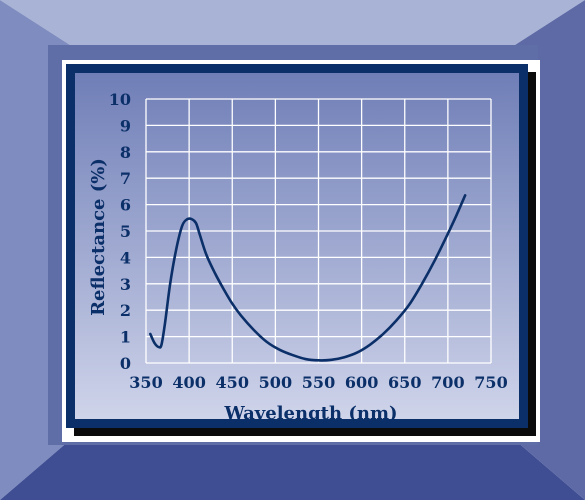 The height and width of the screenshot is (504, 585). Describe the element at coordinates (447, 382) in the screenshot. I see `x-tick-label: 700` at that location.